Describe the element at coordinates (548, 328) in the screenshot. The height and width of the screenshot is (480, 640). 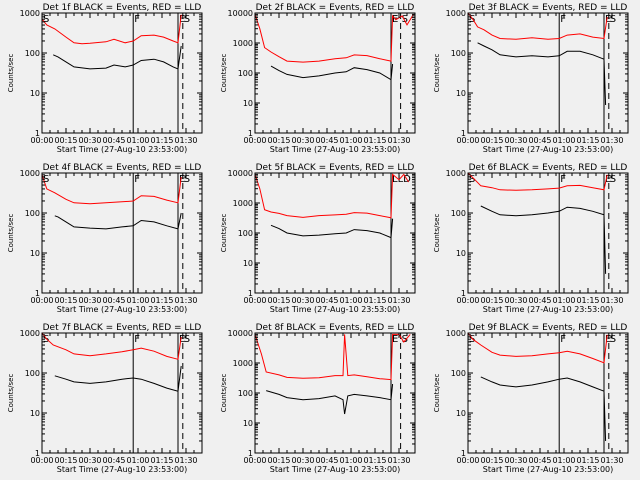
I see `panel-title: Det 9f BLACK = Events, RED = LLD` at that location.